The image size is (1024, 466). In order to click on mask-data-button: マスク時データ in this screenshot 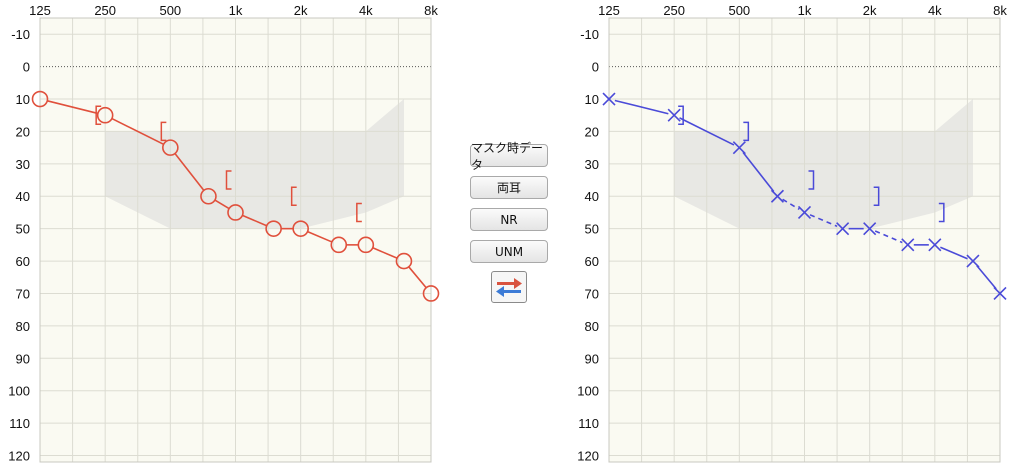, I will do `click(509, 156)`.